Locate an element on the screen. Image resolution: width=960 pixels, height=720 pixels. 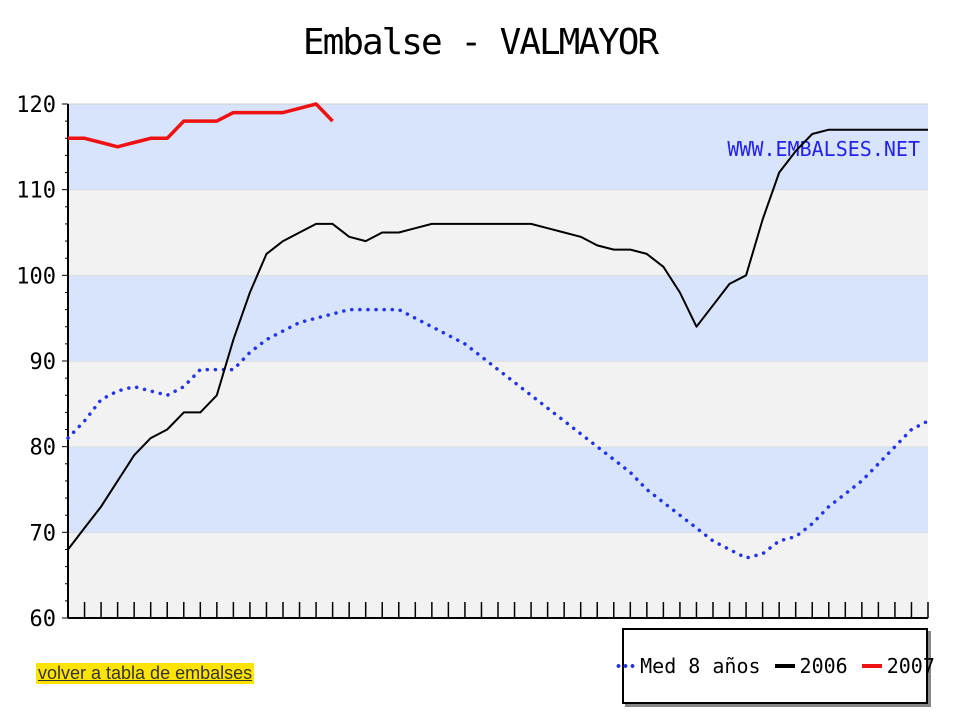
legend-swatch-2007 is located at coordinates (871, 666).